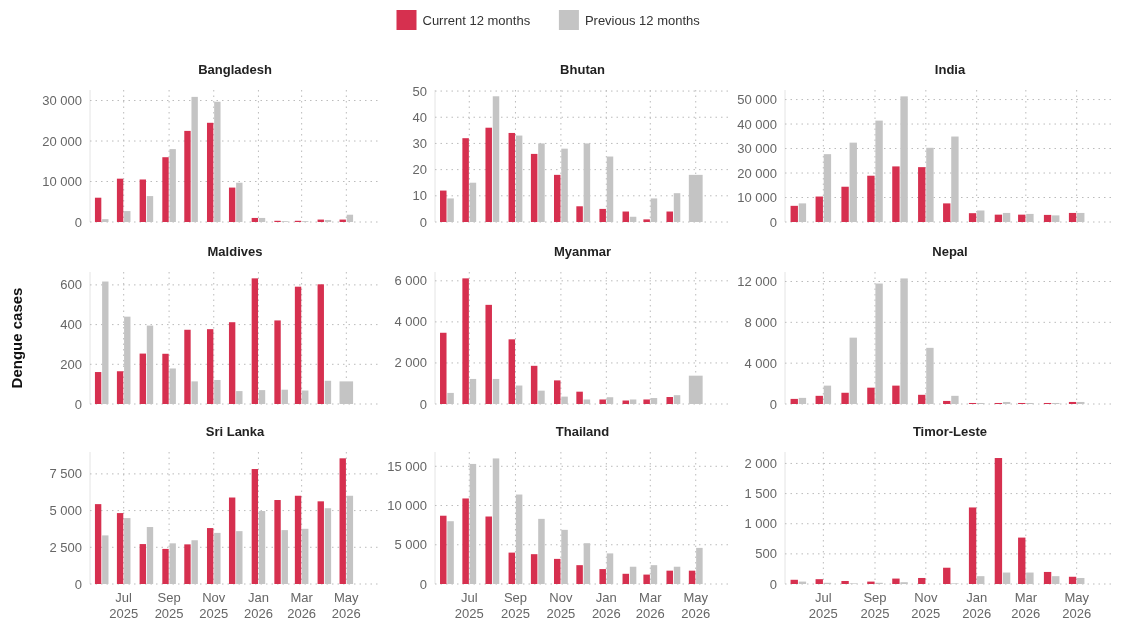  What do you see at coordinates (650, 605) in the screenshot?
I see `x-tick-label: Mar 2026` at bounding box center [650, 605].